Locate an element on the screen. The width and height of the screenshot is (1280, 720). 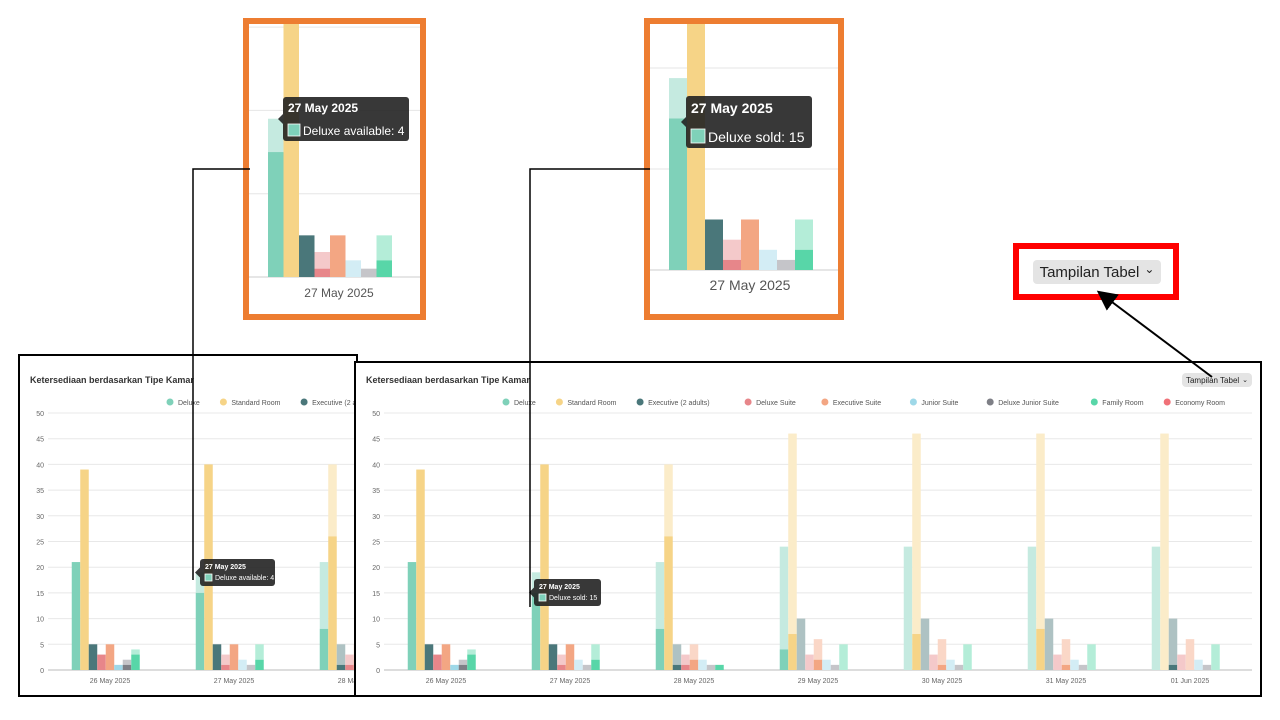
zoom-svg-sold: 27 May 2025 27 May 2025 Deluxe sold: 15 is located at coordinates (744, 158).